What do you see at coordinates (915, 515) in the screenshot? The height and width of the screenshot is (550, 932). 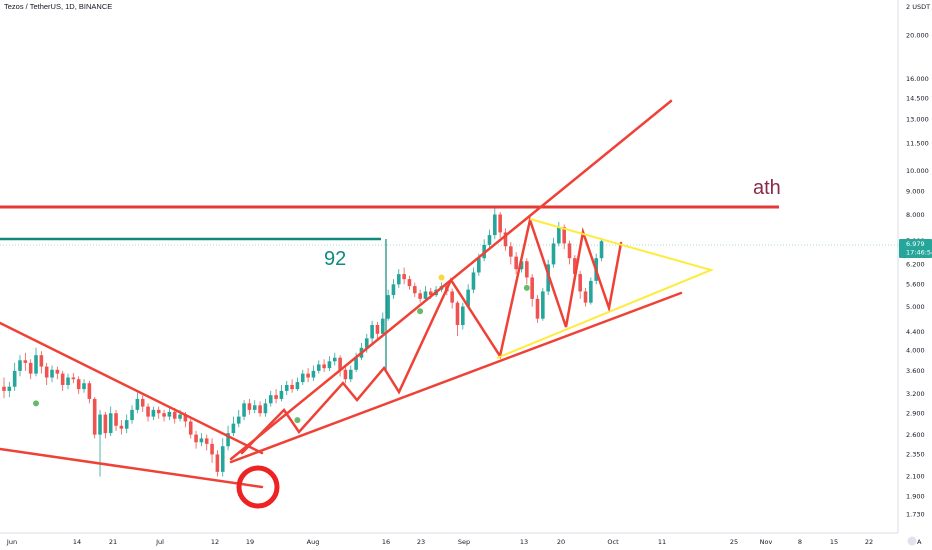 I see `y-tick-label: 1.730` at bounding box center [915, 515].